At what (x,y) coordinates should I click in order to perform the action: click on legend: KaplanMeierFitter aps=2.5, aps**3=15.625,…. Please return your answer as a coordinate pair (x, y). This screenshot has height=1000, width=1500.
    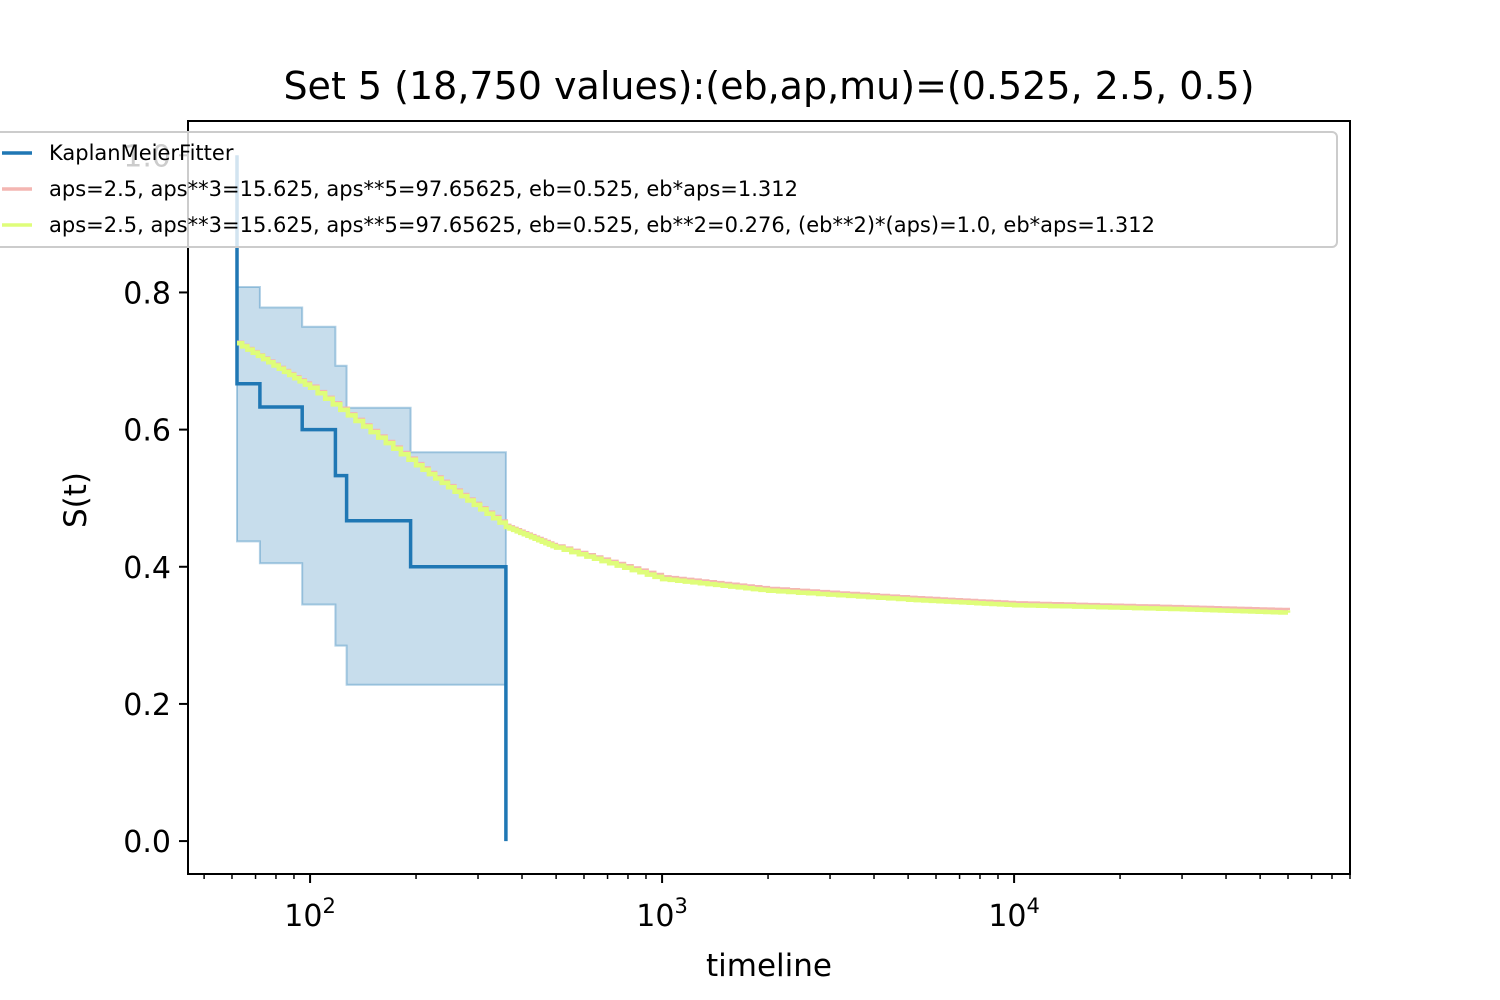
    Looking at the image, I should click on (669, 189).